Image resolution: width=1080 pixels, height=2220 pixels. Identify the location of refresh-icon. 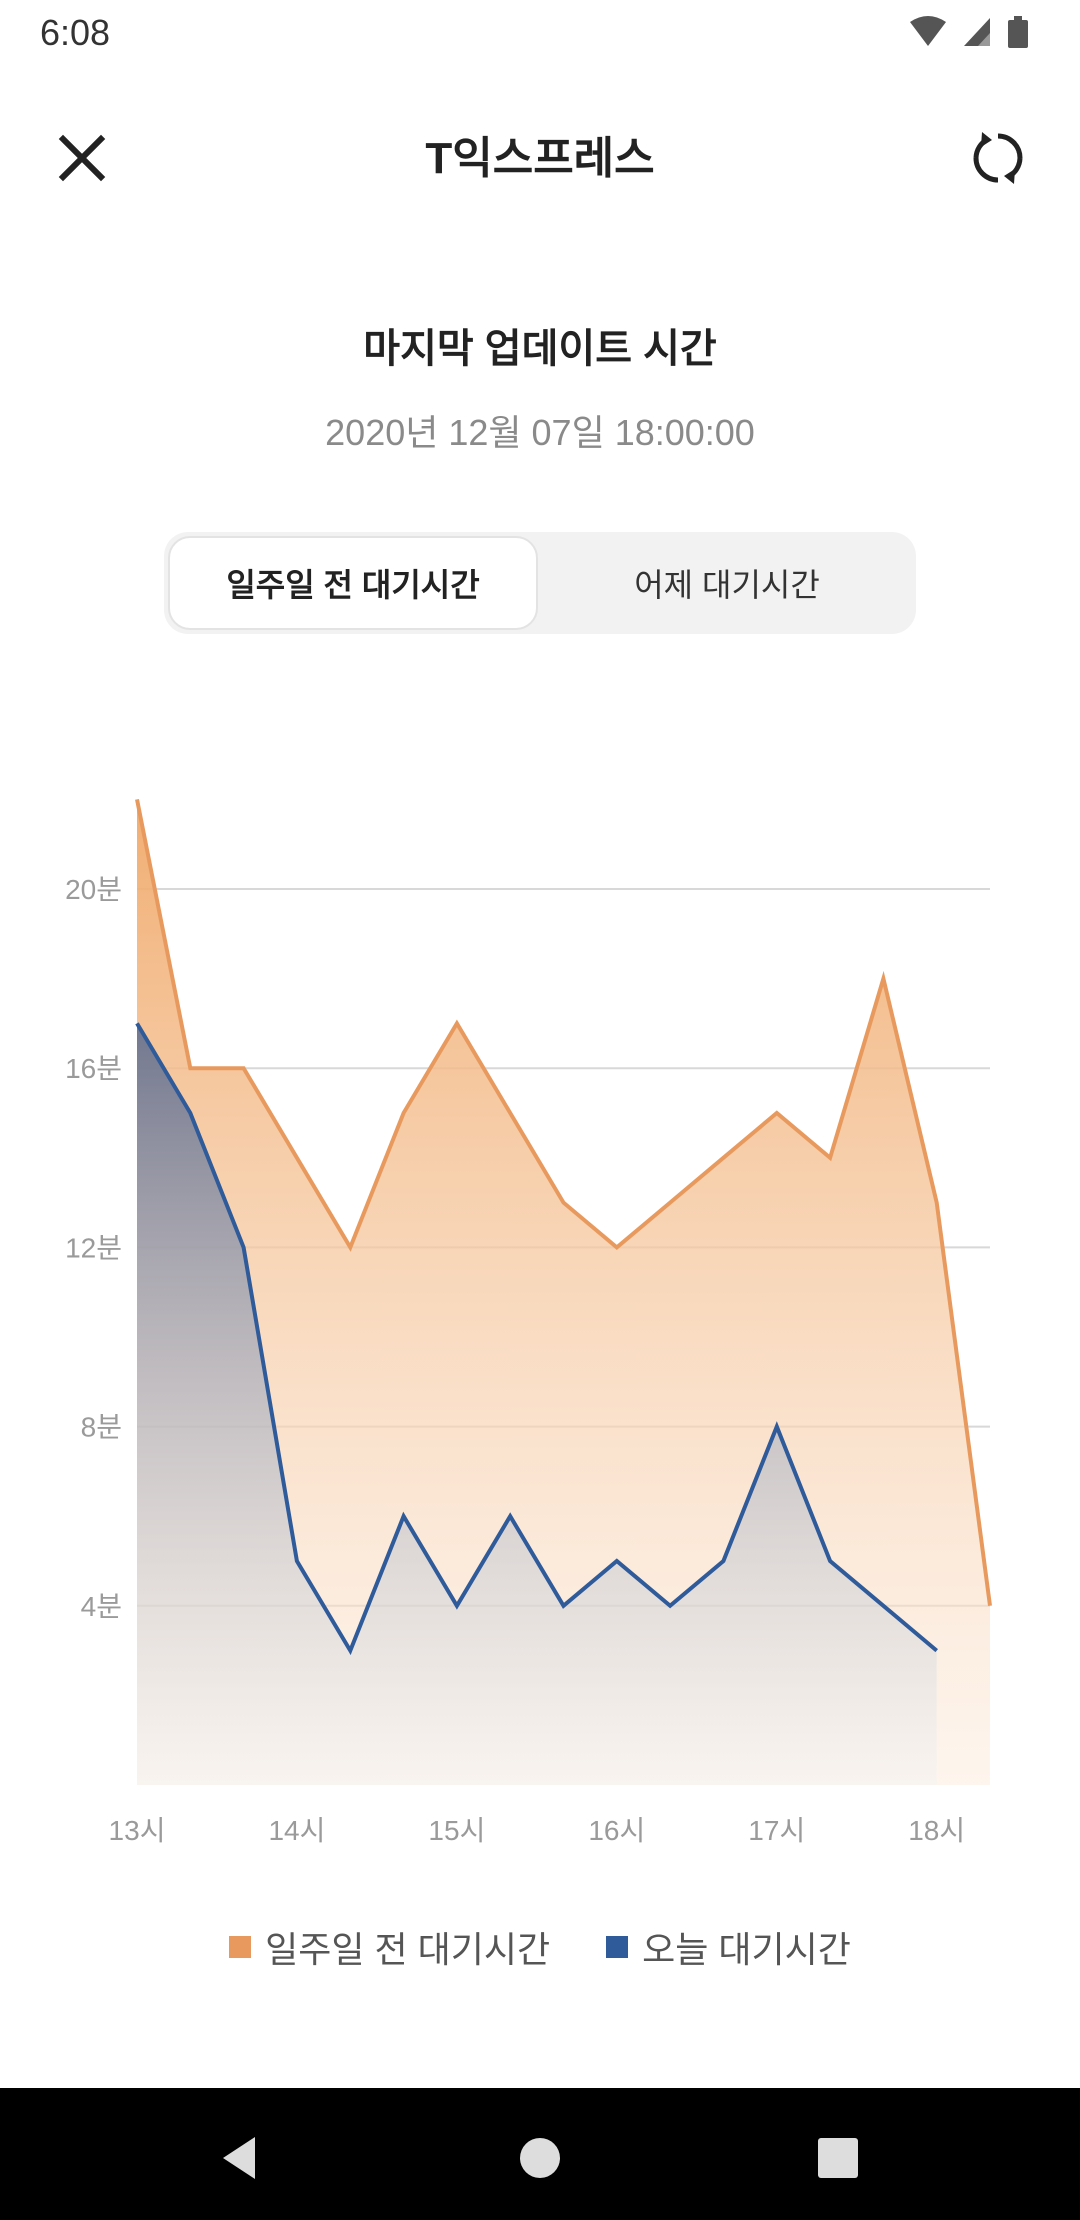
(998, 158).